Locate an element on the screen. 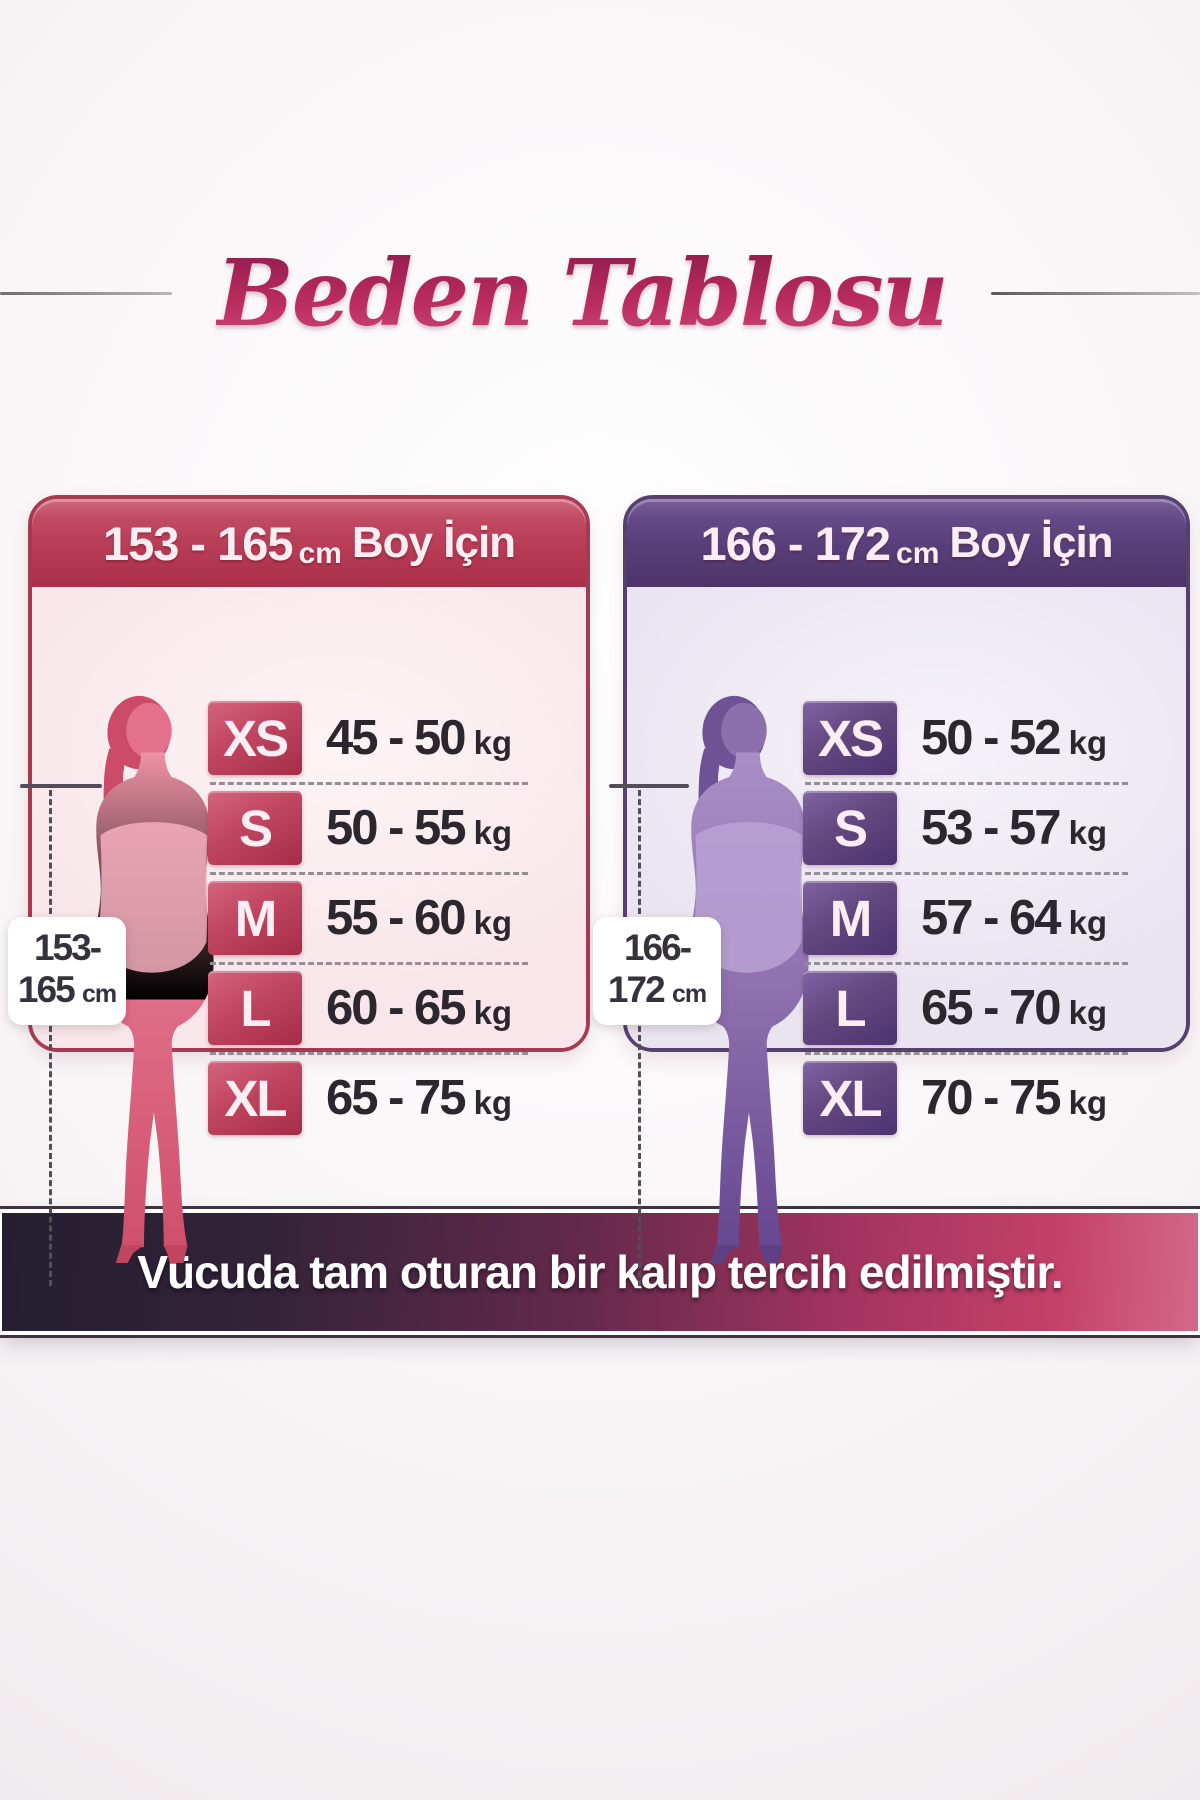  height-label-line2: 172 is located at coordinates (636, 989).